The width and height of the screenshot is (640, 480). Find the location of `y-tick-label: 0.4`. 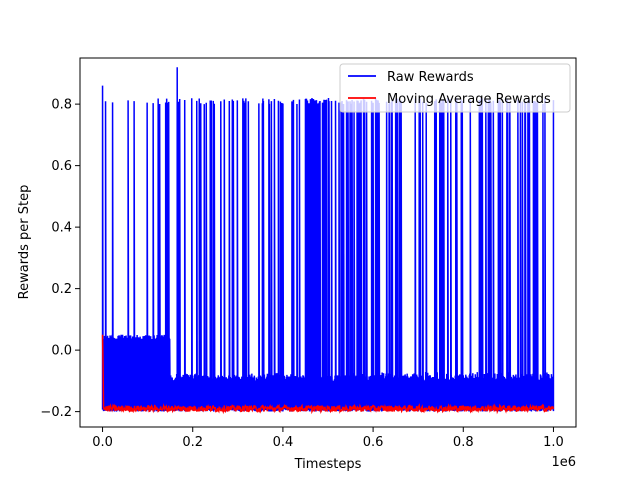

y-tick-label: 0.4 is located at coordinates (61, 228).